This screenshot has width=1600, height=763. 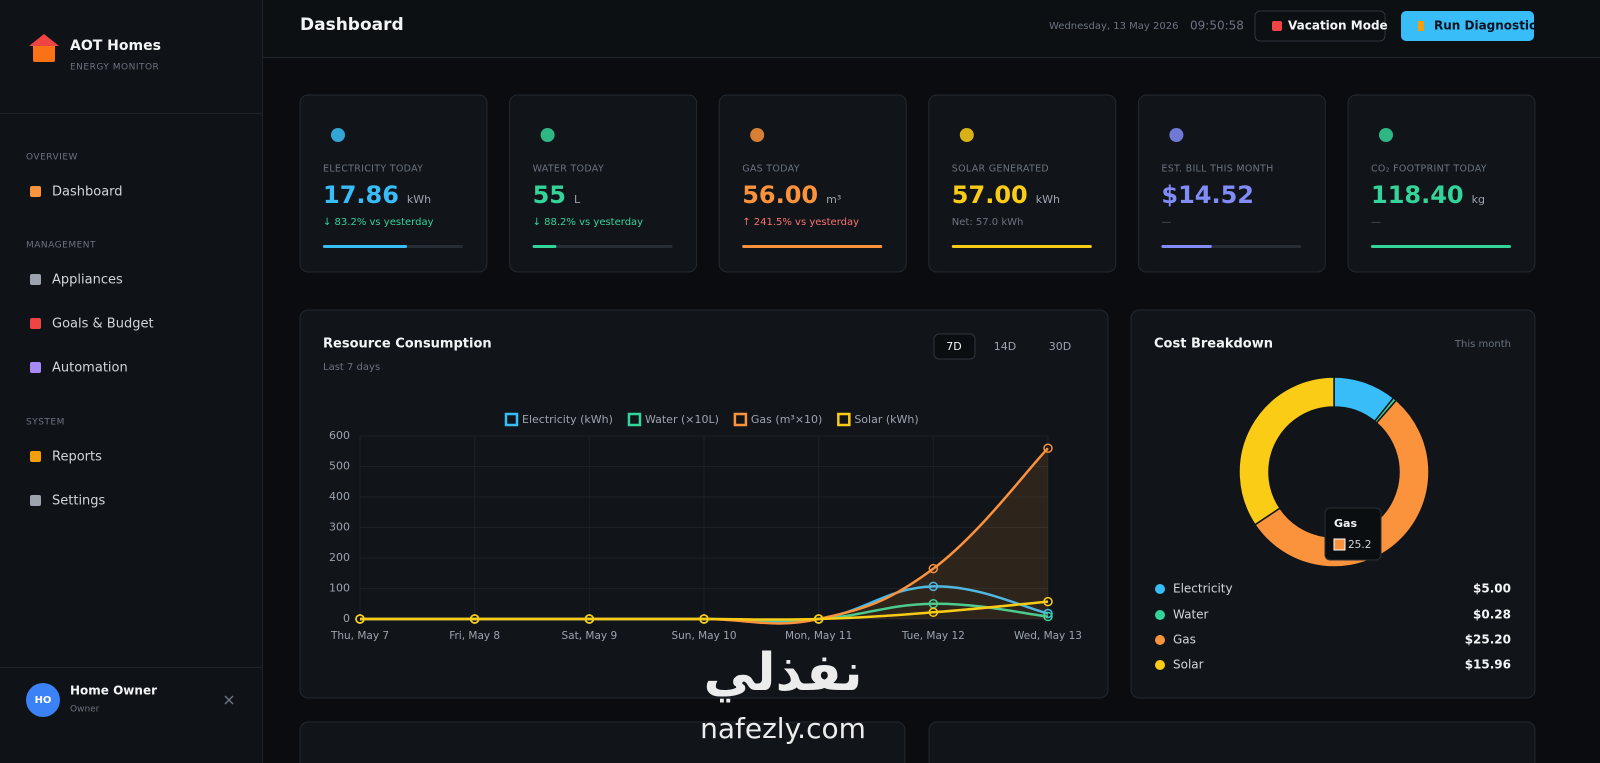 I want to click on watermark-arabic: نفذلي, so click(x=782, y=673).